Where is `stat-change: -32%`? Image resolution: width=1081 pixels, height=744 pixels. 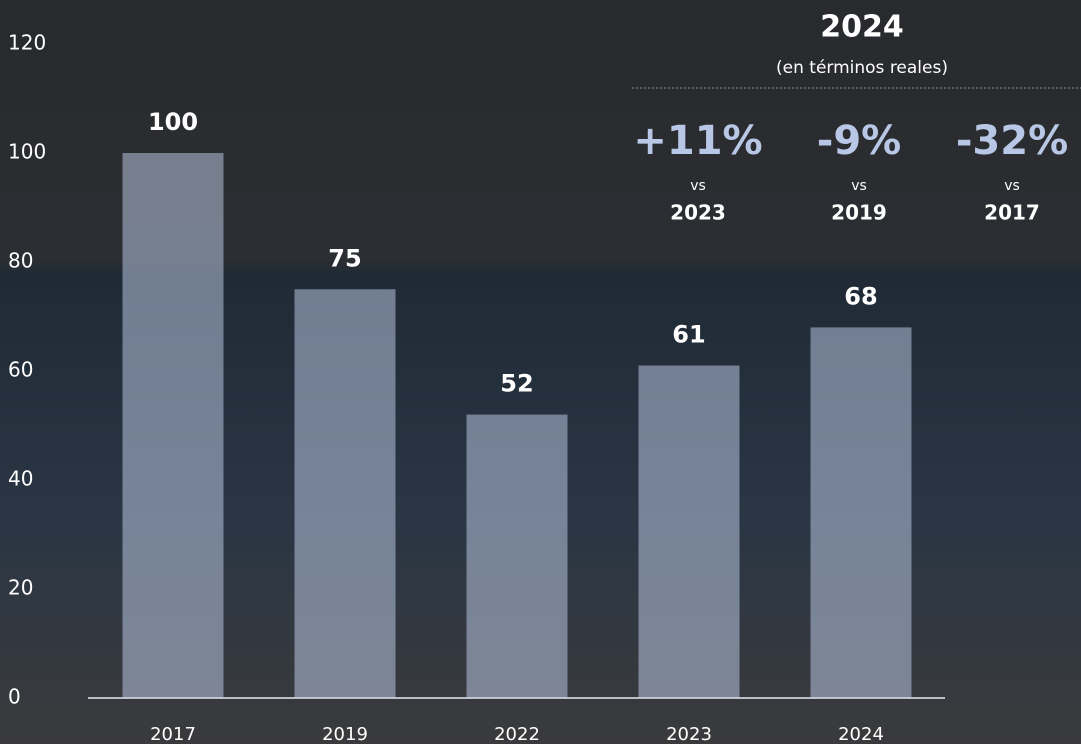 stat-change: -32% is located at coordinates (1012, 141).